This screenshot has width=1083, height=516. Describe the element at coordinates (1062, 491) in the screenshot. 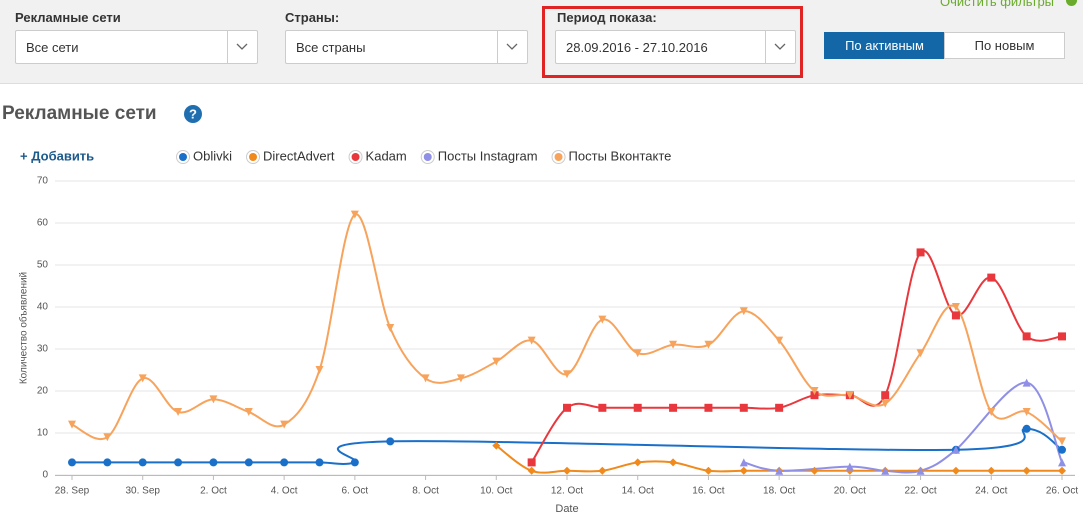

I see `x-tick-label: 26. Oct` at that location.